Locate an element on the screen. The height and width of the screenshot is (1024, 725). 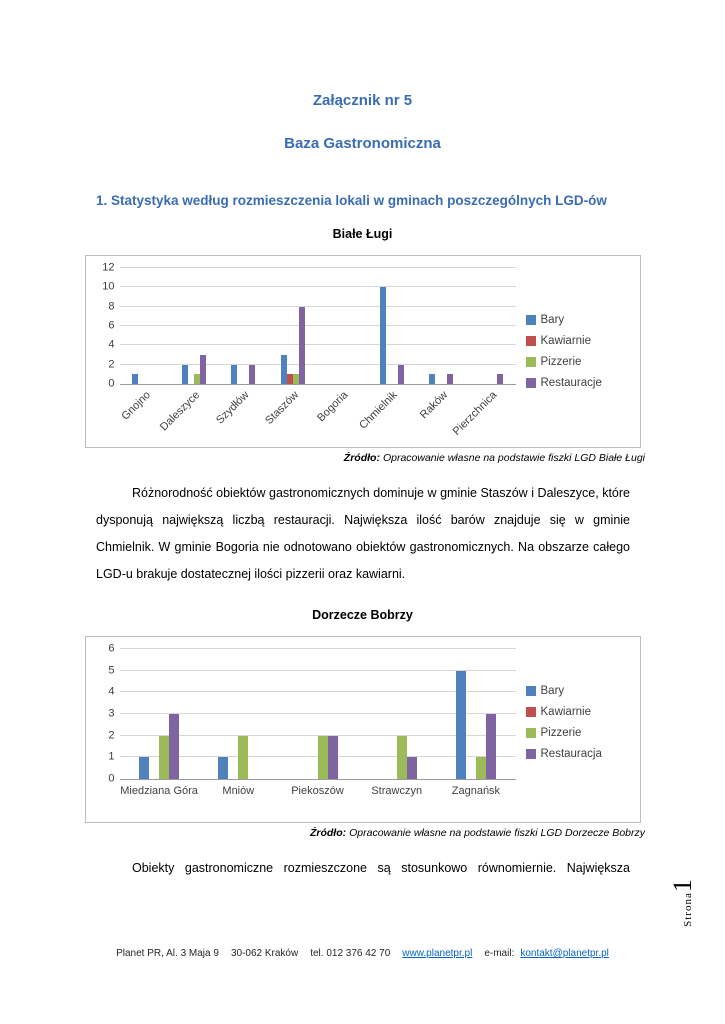
x-tick-label: Daleszyce is located at coordinates (180, 411).